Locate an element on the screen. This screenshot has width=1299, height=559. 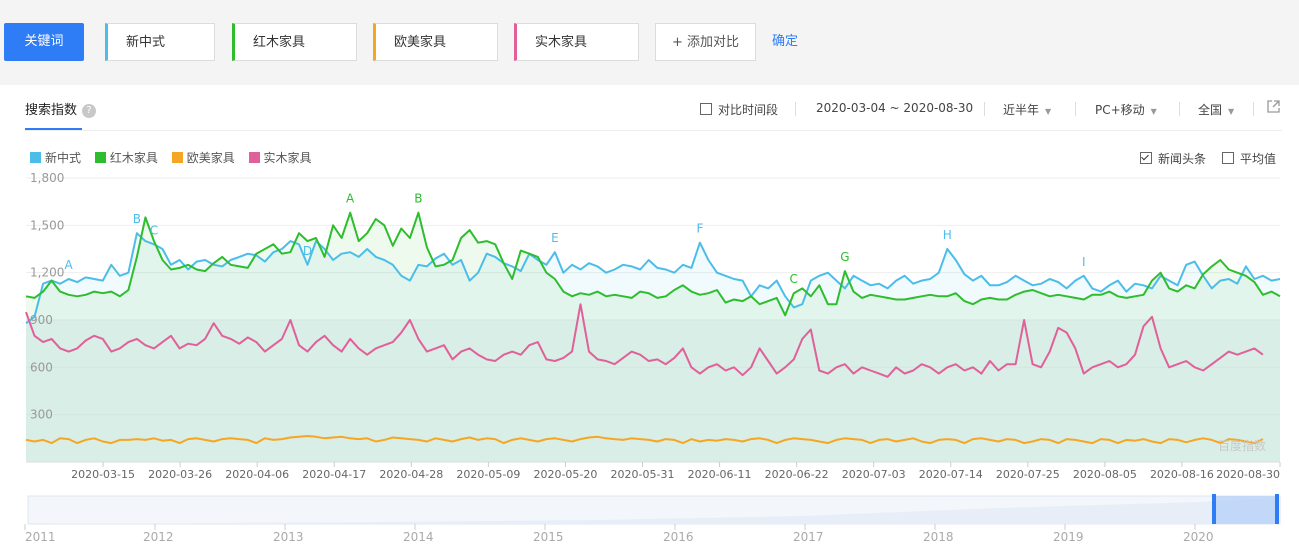
keyword-input-1: 新中式 is located at coordinates (160, 42).